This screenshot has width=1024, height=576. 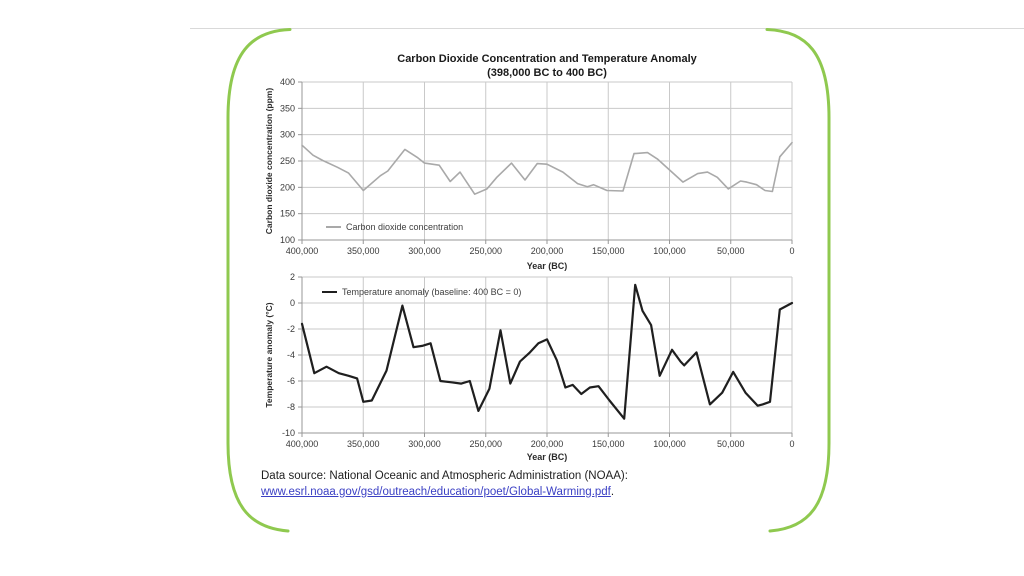 I want to click on y-tick-label: 200, so click(x=287, y=187).